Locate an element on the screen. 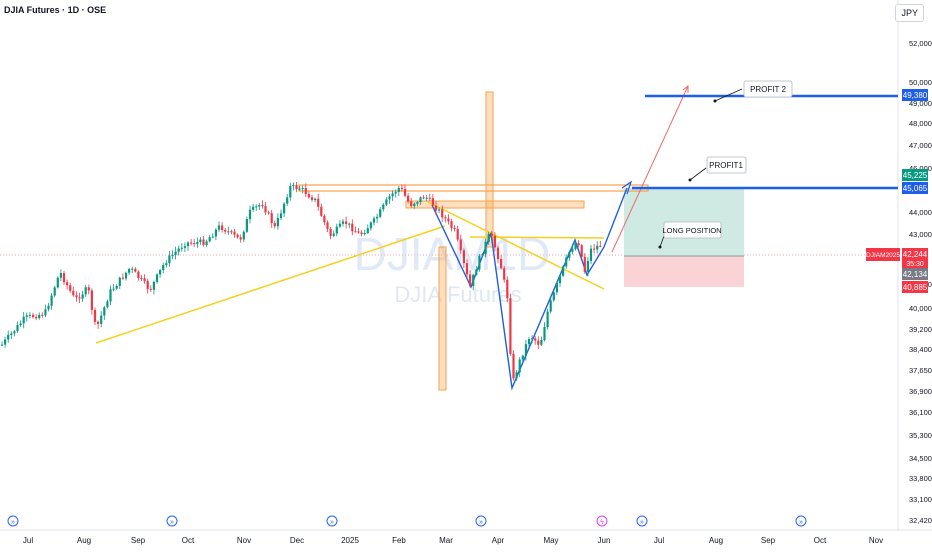 This screenshot has width=932, height=555. profit2-label: PROFIT 2 is located at coordinates (768, 89).